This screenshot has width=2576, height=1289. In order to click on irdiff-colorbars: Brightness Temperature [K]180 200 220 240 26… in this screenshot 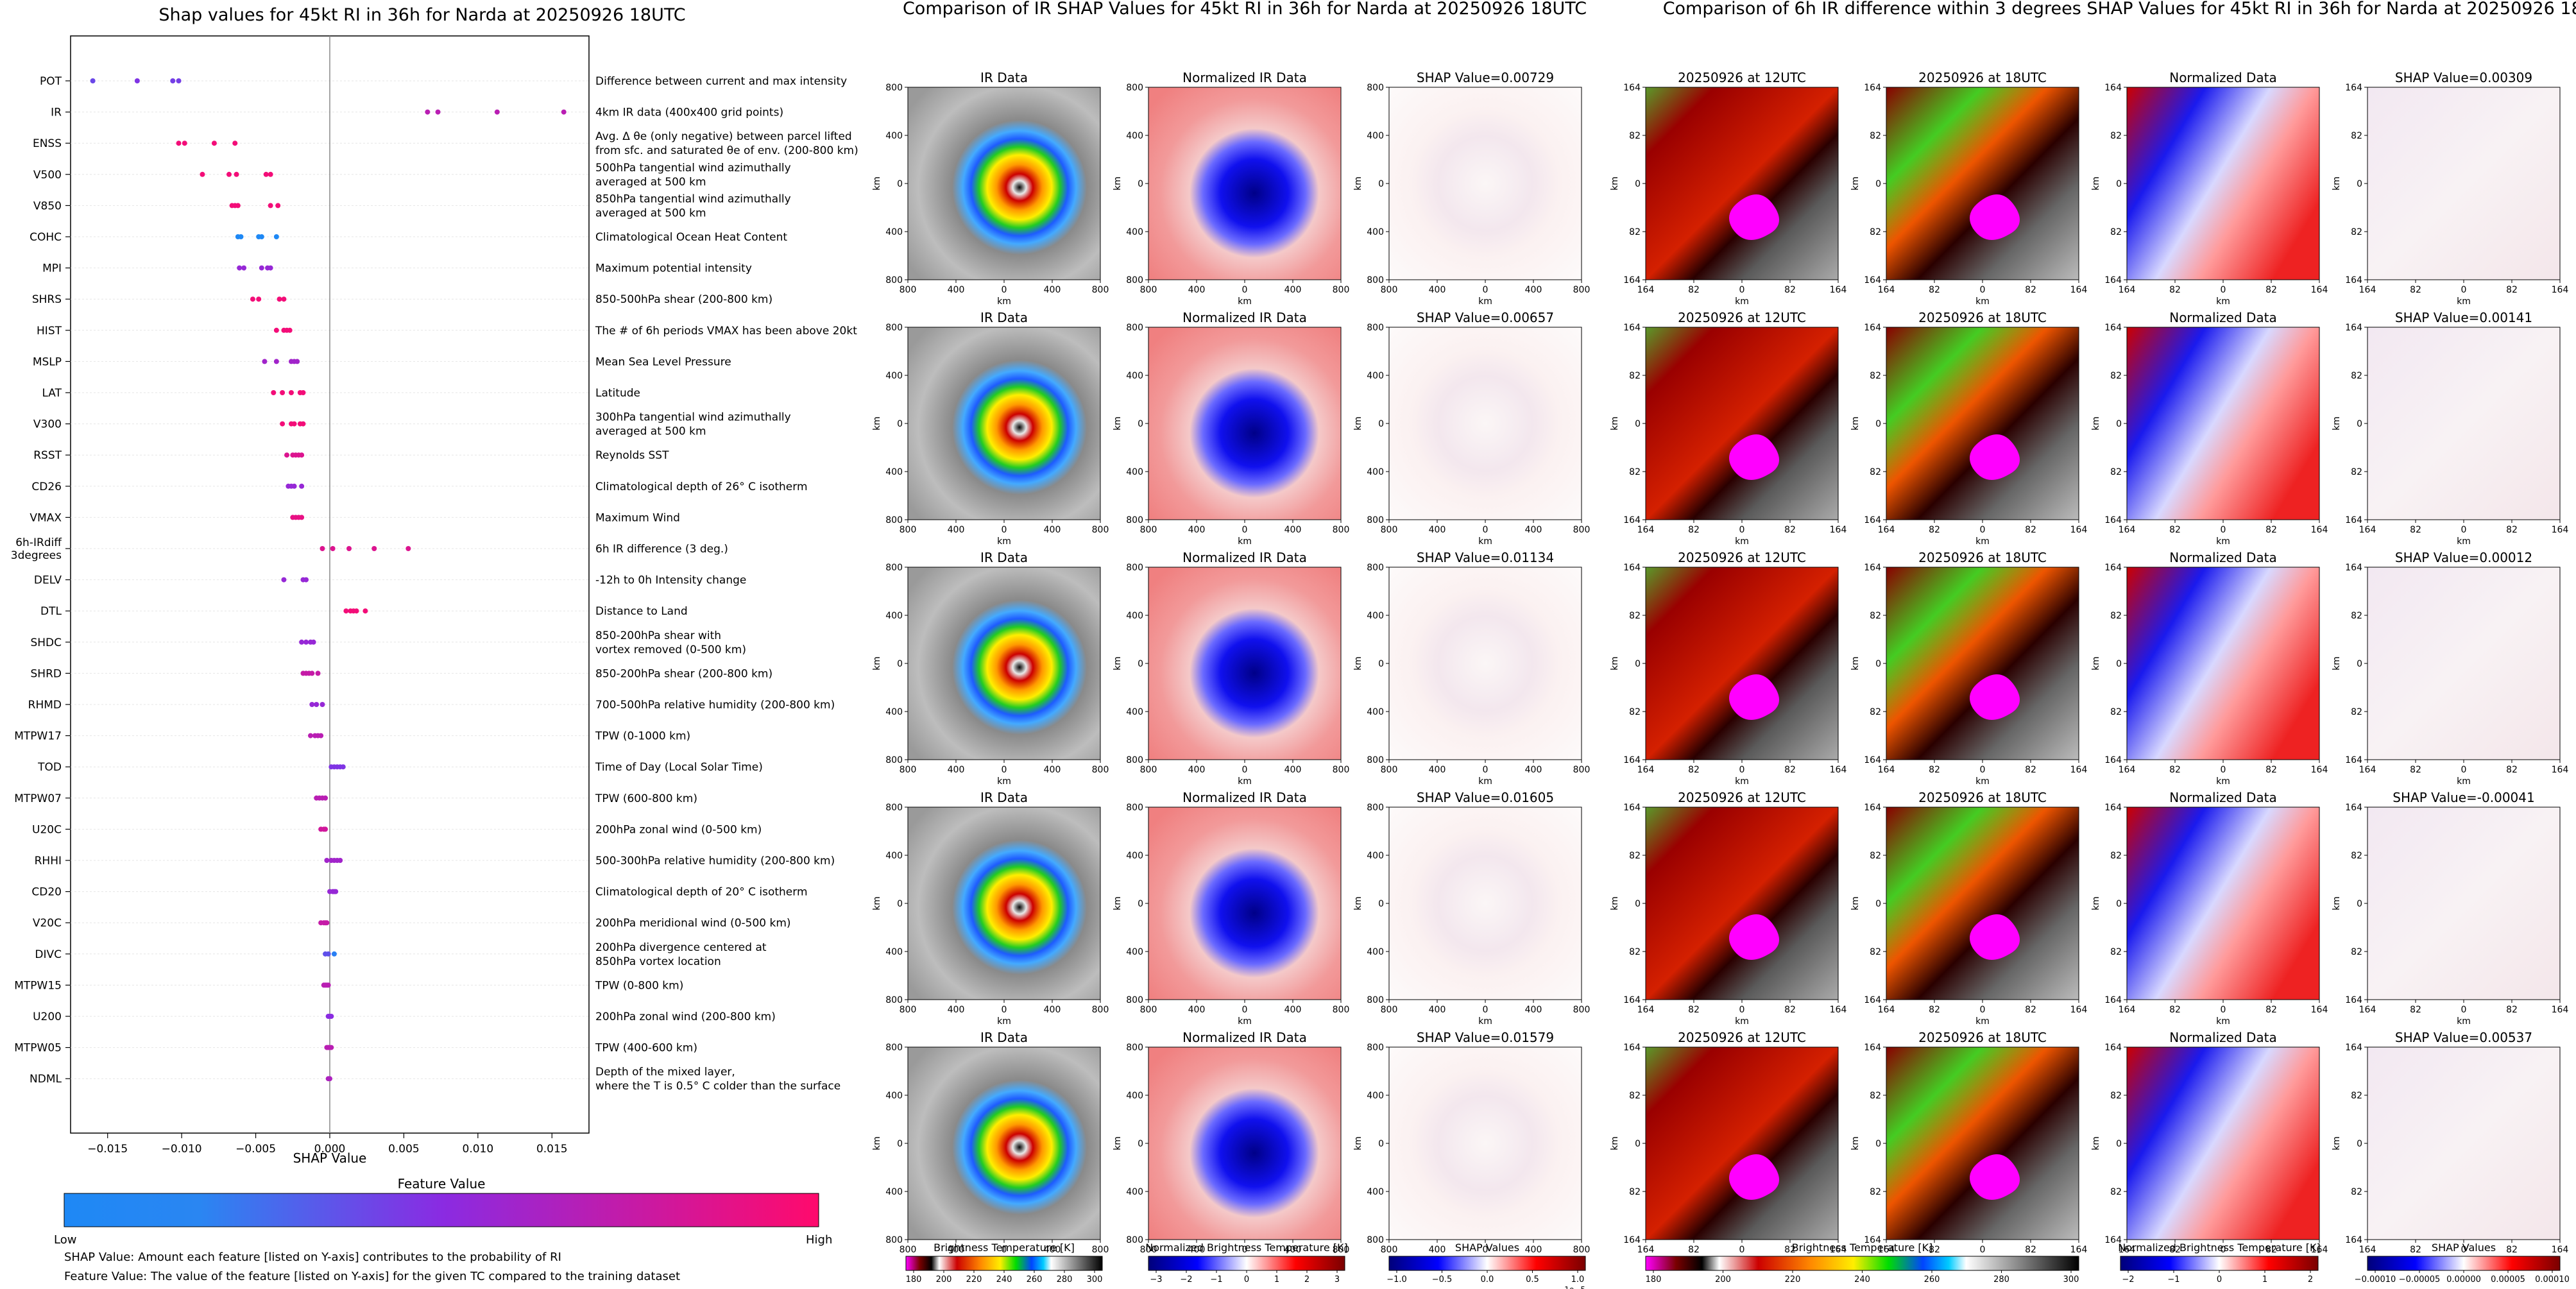, I will do `click(2107, 1263)`.